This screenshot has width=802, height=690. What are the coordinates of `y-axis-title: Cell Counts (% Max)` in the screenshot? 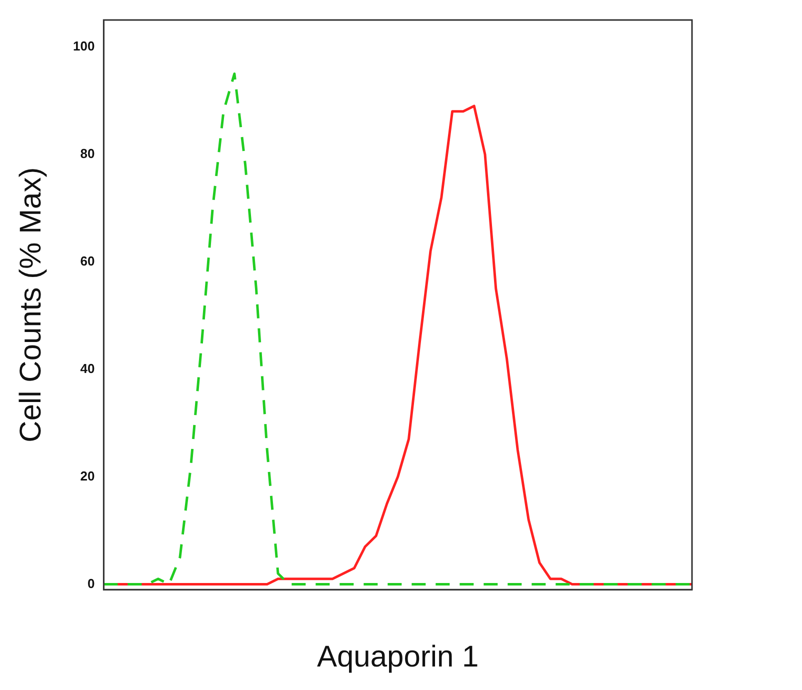 It's located at (31, 304).